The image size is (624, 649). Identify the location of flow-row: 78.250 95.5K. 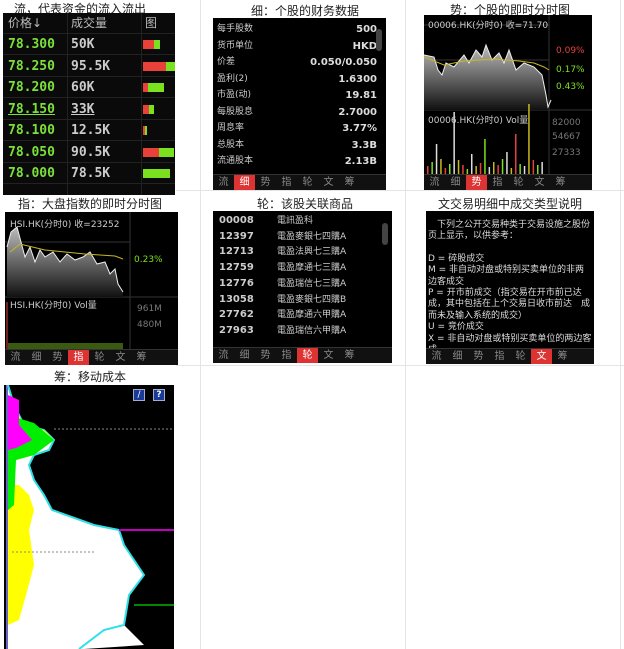
(89, 66).